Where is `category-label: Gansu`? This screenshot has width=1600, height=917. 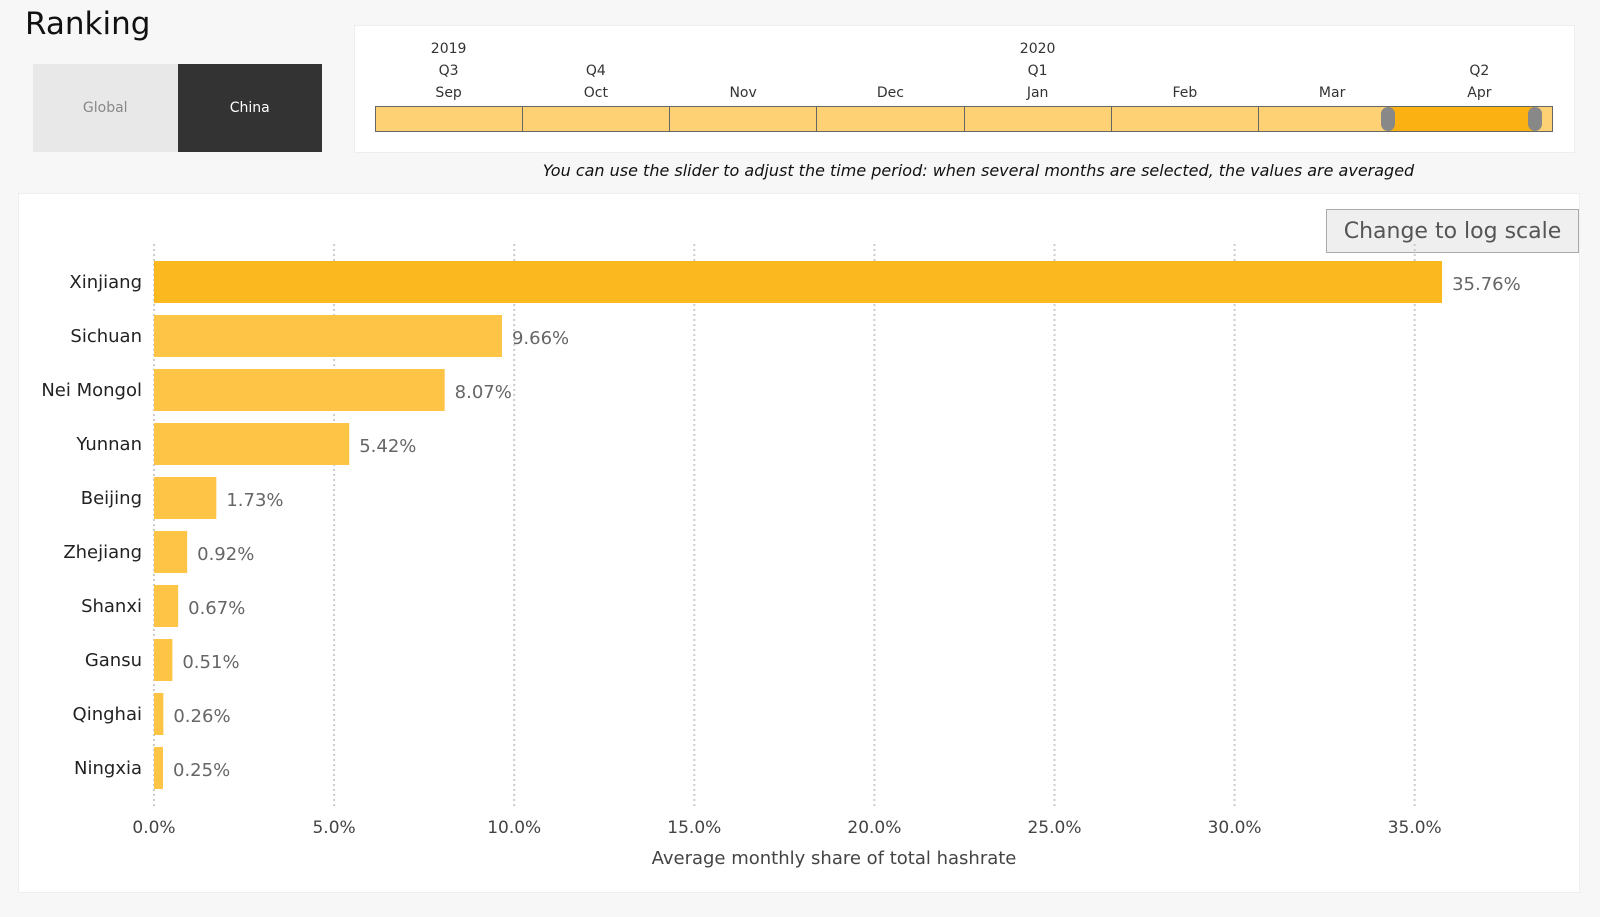 category-label: Gansu is located at coordinates (113, 660).